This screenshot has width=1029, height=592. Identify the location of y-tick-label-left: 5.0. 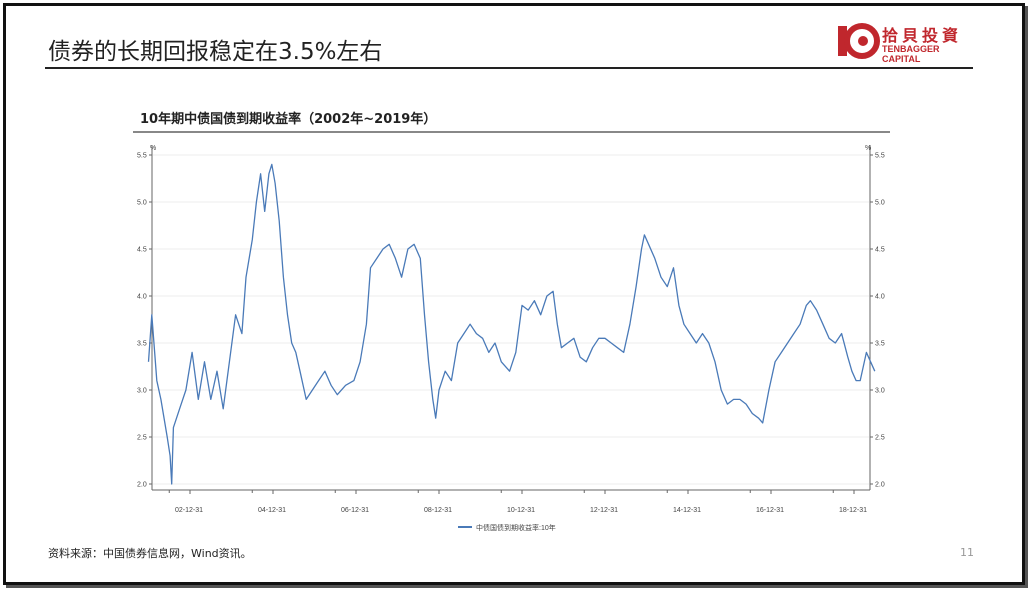
(142, 203).